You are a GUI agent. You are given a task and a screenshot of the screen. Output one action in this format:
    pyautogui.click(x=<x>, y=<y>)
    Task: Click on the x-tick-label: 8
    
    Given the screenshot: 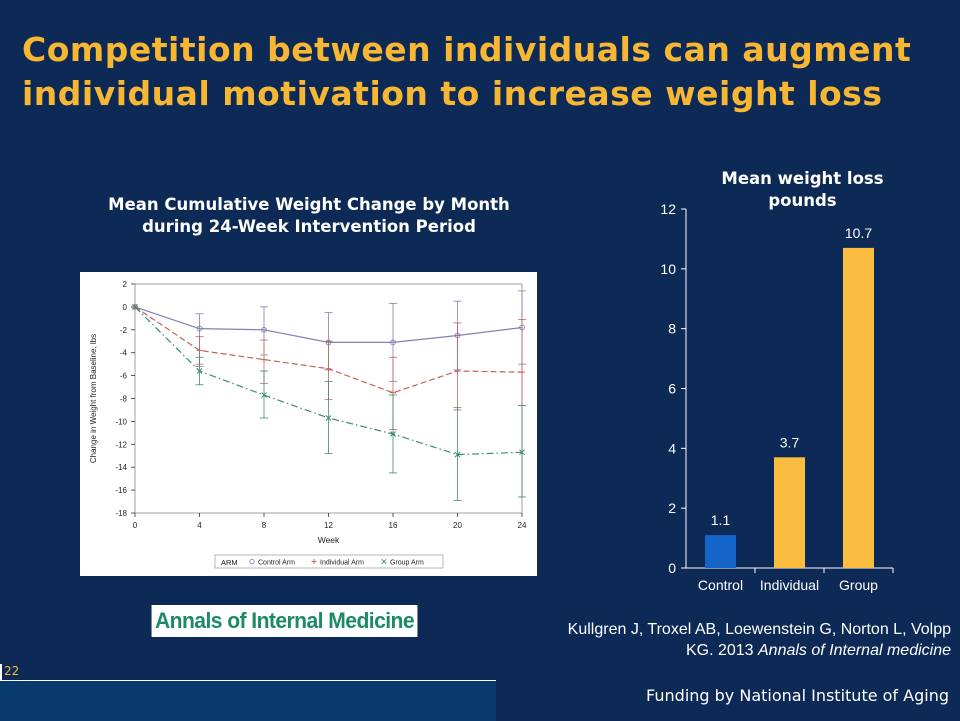 What is the action you would take?
    pyautogui.click(x=264, y=525)
    